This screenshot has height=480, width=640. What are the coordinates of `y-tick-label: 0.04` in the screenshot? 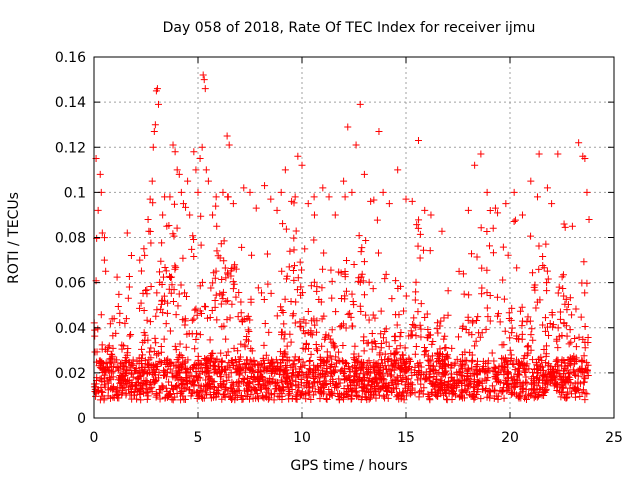 It's located at (70, 329).